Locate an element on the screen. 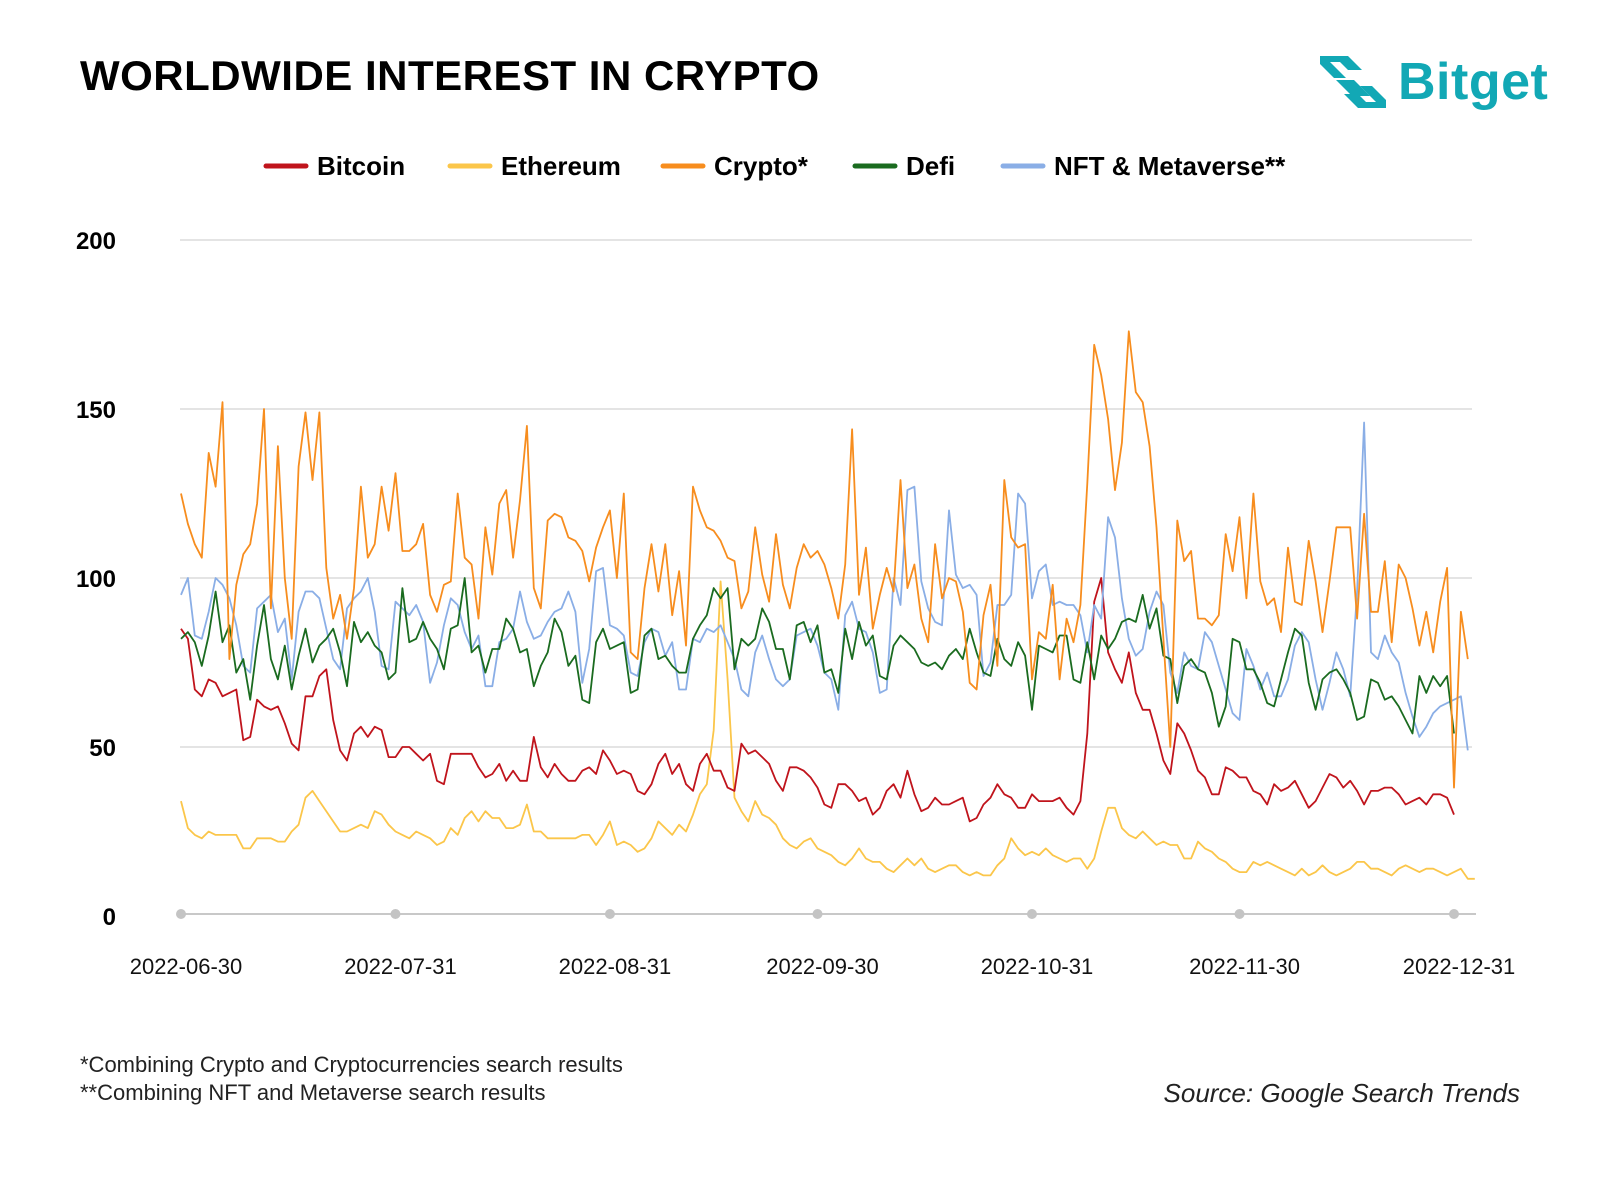  brand-logo: Bitget is located at coordinates (1433, 82).